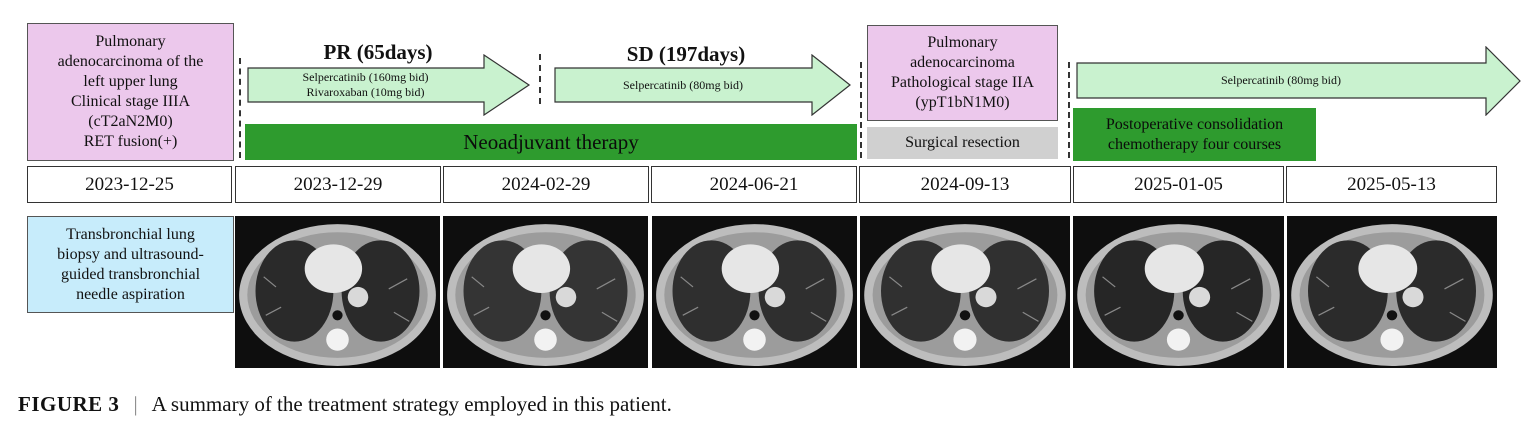 The width and height of the screenshot is (1530, 429). I want to click on neoadjuvant-therapy-bar: Neoadjuvant therapy, so click(551, 142).